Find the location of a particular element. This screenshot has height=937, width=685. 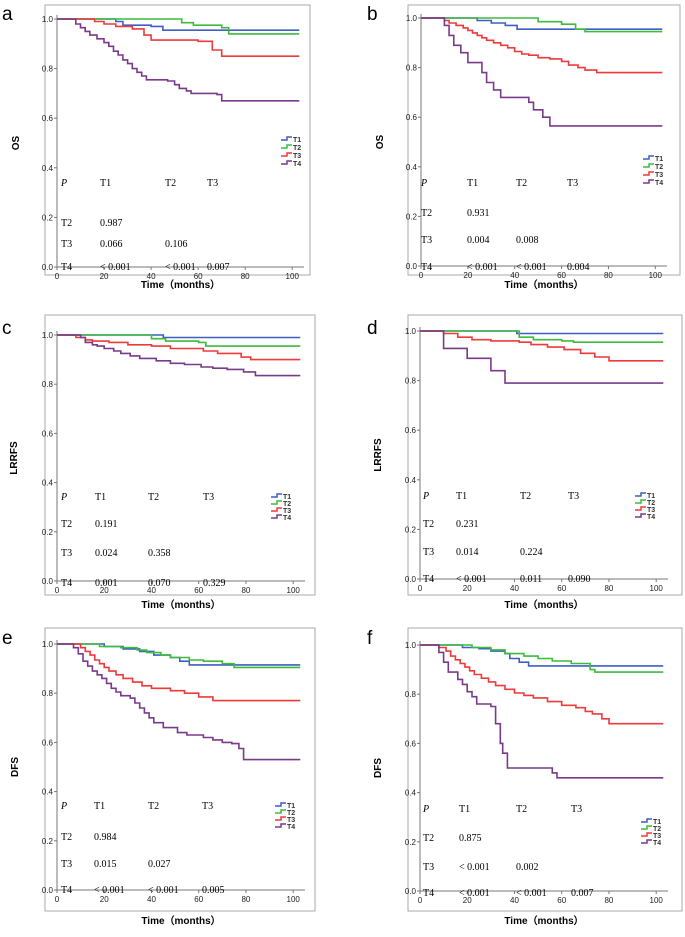

panel-letter: e is located at coordinates (7, 638).